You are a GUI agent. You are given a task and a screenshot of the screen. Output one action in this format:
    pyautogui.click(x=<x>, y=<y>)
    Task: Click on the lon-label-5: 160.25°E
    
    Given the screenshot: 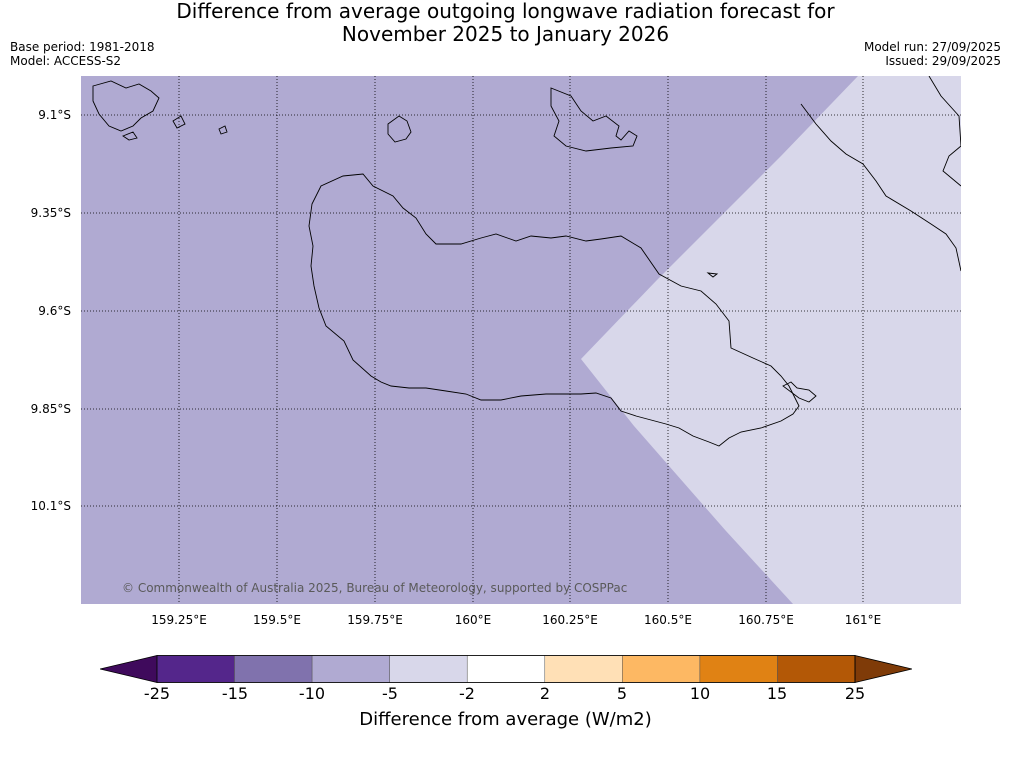 What is the action you would take?
    pyautogui.click(x=570, y=620)
    